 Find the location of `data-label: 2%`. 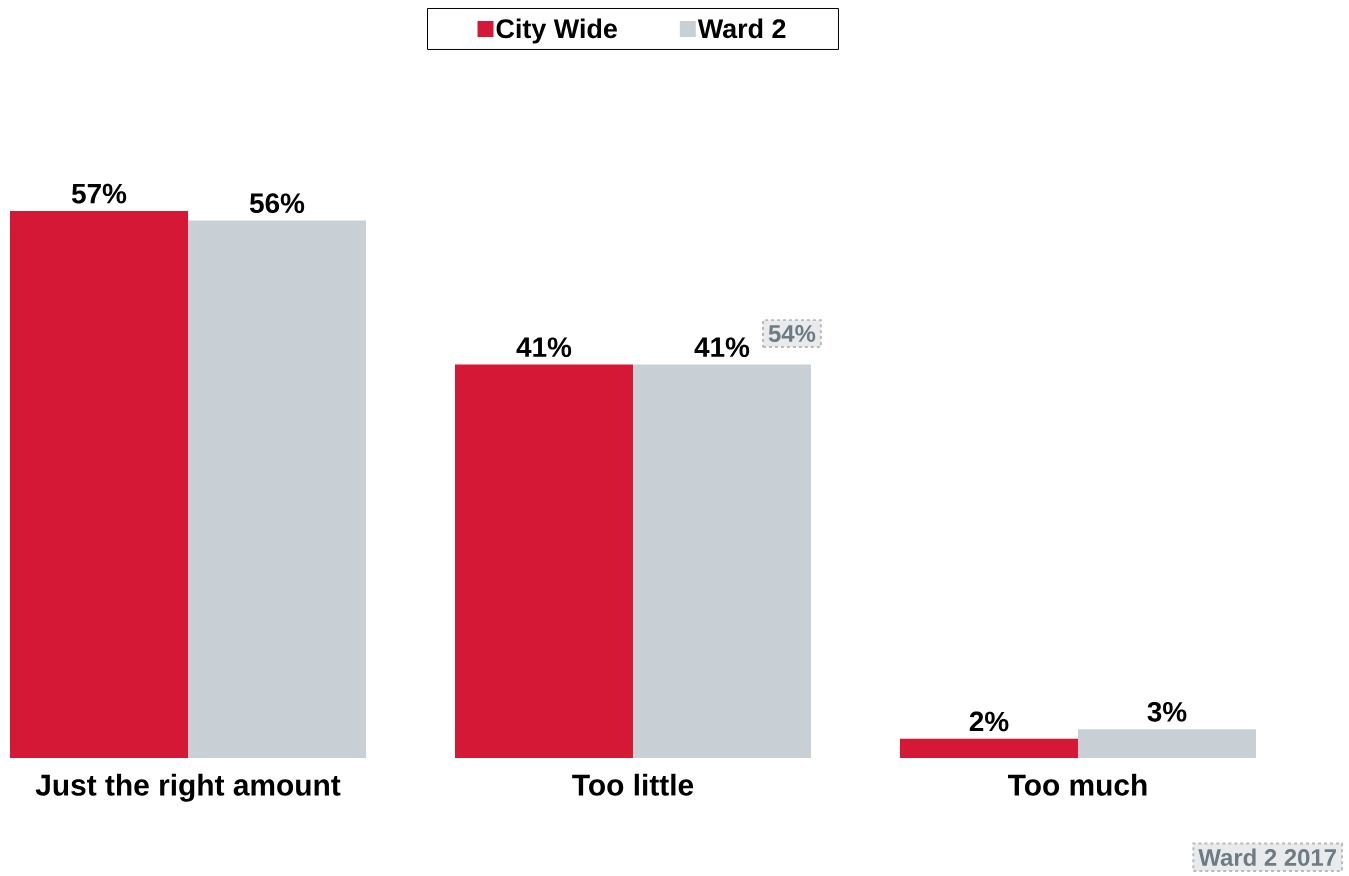

data-label: 2% is located at coordinates (989, 721).